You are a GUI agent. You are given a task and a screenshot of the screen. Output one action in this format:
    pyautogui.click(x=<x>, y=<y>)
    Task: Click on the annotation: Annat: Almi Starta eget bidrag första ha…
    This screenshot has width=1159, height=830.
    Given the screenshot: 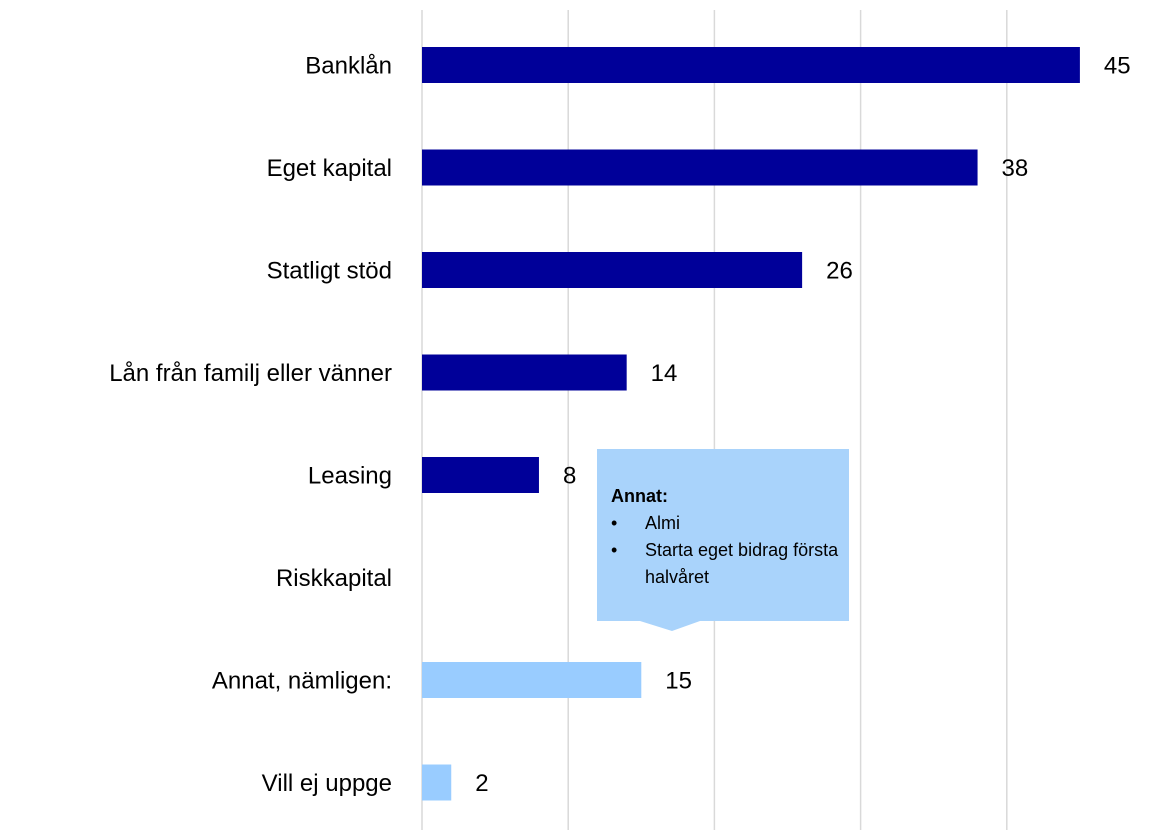 What is the action you would take?
    pyautogui.click(x=723, y=535)
    